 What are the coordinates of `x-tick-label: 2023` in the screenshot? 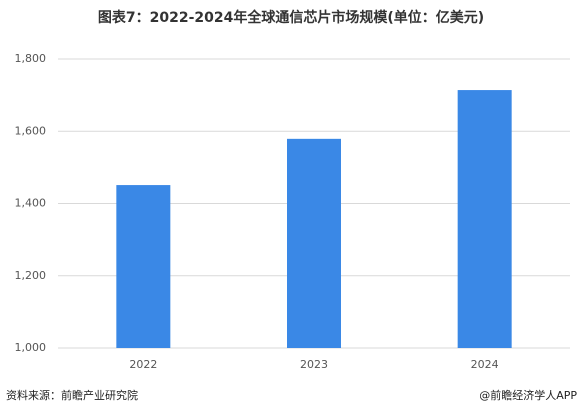 It's located at (314, 364).